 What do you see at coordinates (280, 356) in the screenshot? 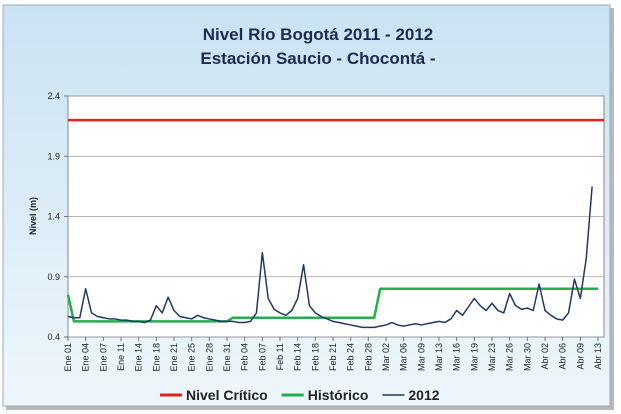
I see `x-tick-label: Feb 11` at bounding box center [280, 356].